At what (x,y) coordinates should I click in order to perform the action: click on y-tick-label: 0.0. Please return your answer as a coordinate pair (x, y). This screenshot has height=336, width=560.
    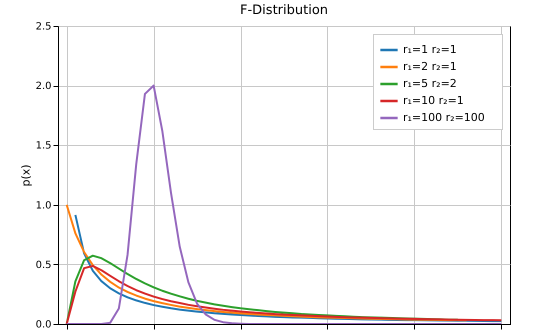
    Looking at the image, I should click on (44, 325).